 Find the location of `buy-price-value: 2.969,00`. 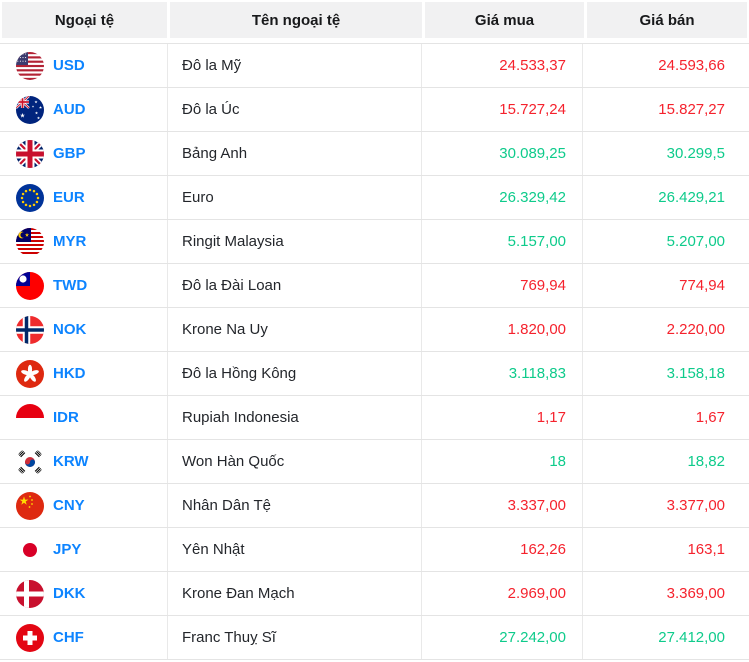

buy-price-value: 2.969,00 is located at coordinates (501, 593).